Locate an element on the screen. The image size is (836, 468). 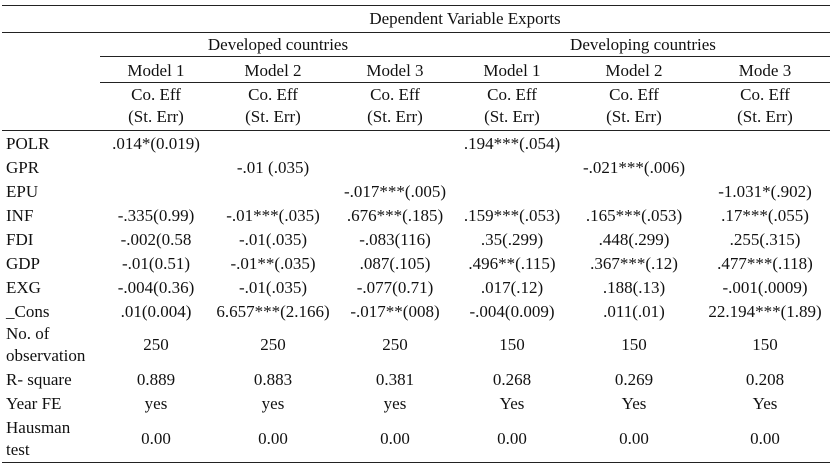
stat-cell: 0.883 is located at coordinates (273, 379).